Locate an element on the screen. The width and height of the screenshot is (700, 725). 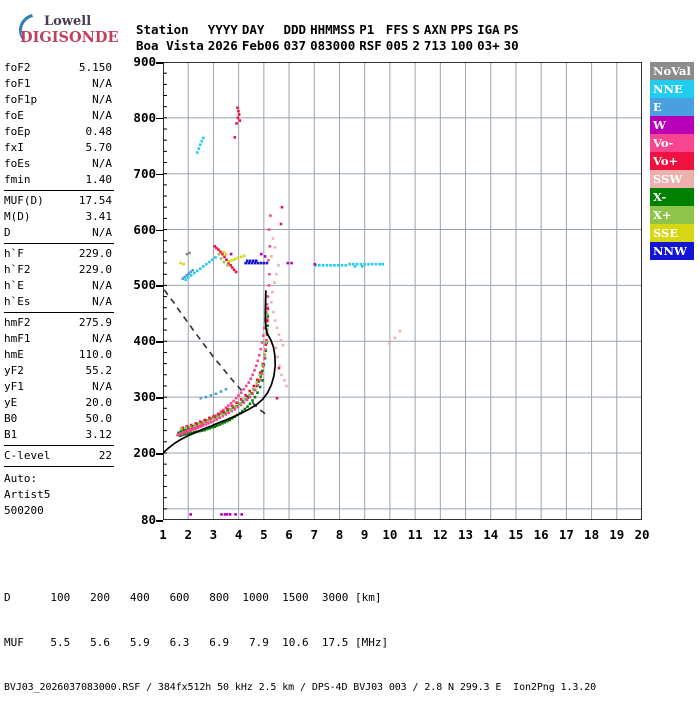
series-nnw is located at coordinates (256, 262).